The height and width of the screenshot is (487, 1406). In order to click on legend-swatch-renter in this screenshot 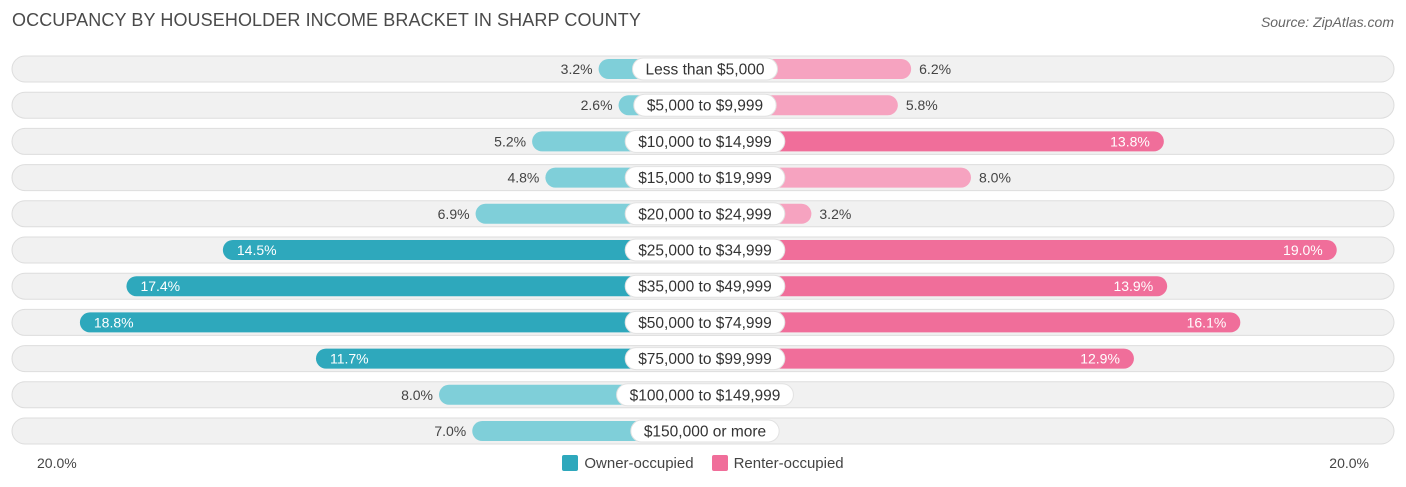, I will do `click(719, 463)`.